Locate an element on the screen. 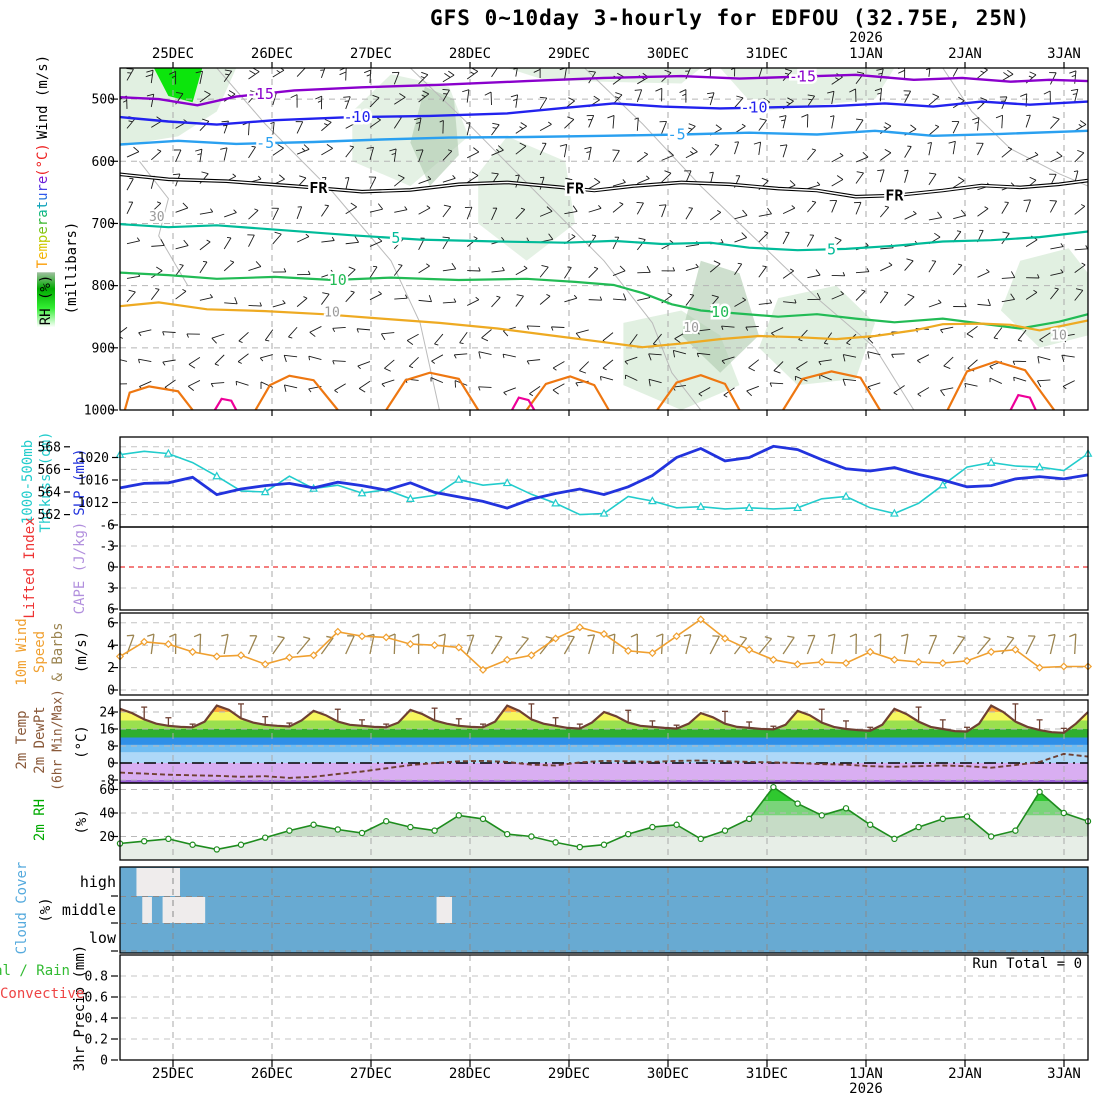 The height and width of the screenshot is (1100, 1100). contour-label: 10 is located at coordinates (720, 312).